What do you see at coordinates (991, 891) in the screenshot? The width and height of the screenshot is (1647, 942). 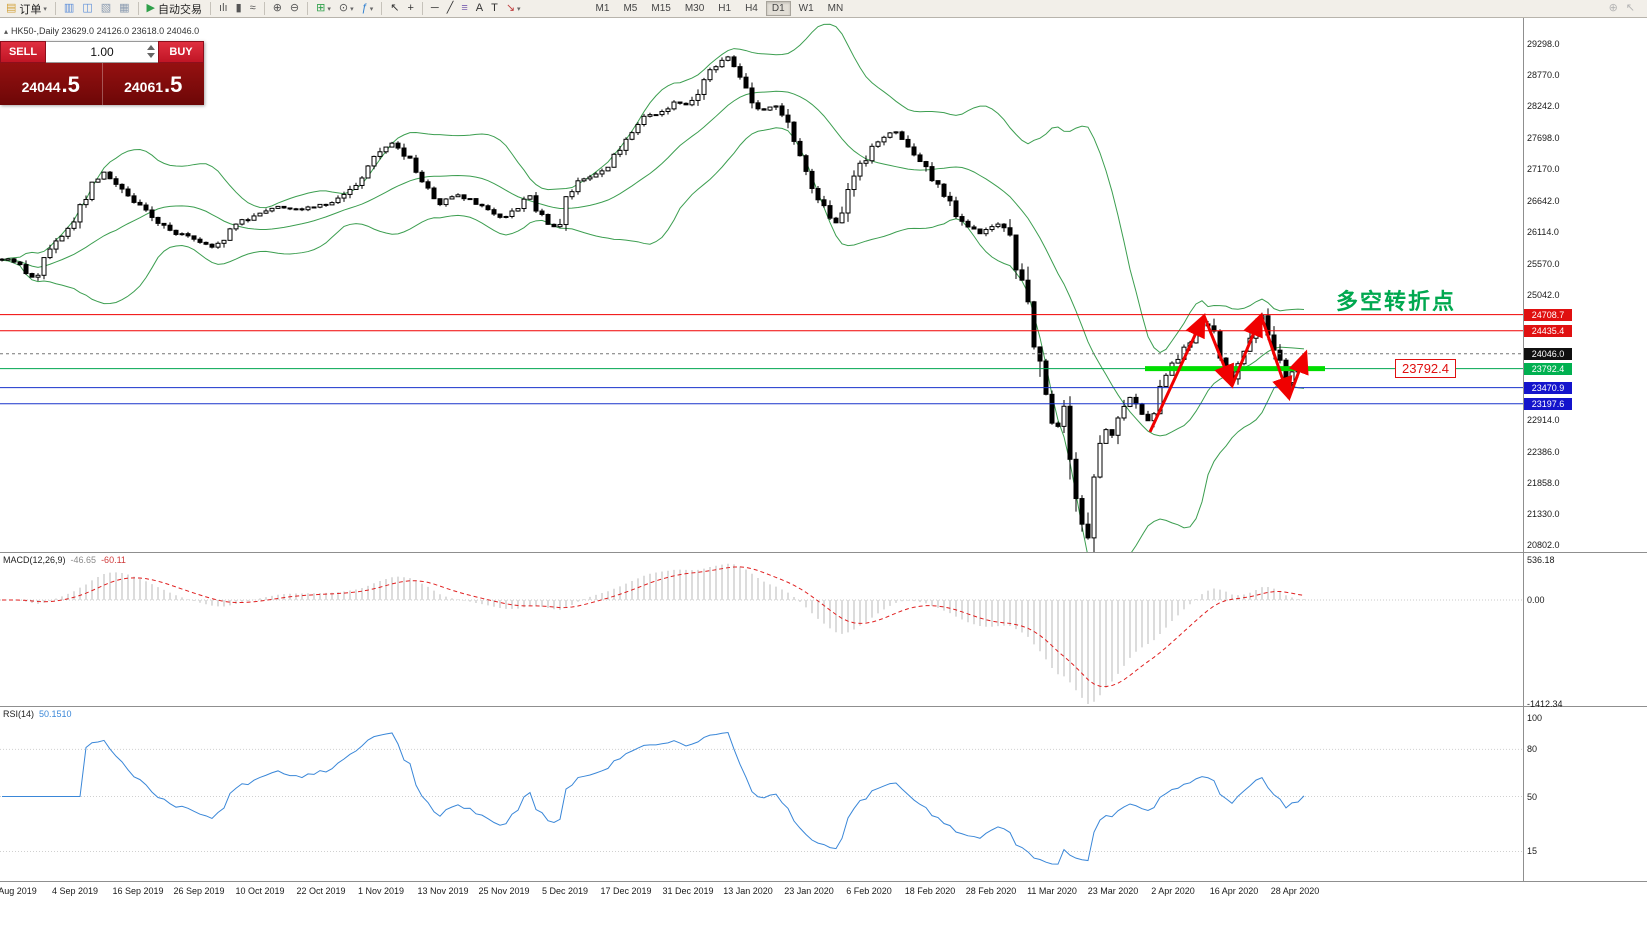 I see `date-label: 28 Feb 2020` at bounding box center [991, 891].